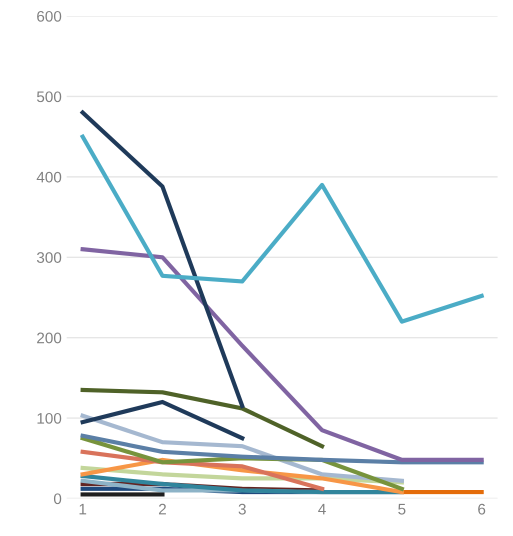 Image resolution: width=513 pixels, height=536 pixels. I want to click on x-tick-label: 5, so click(402, 509).